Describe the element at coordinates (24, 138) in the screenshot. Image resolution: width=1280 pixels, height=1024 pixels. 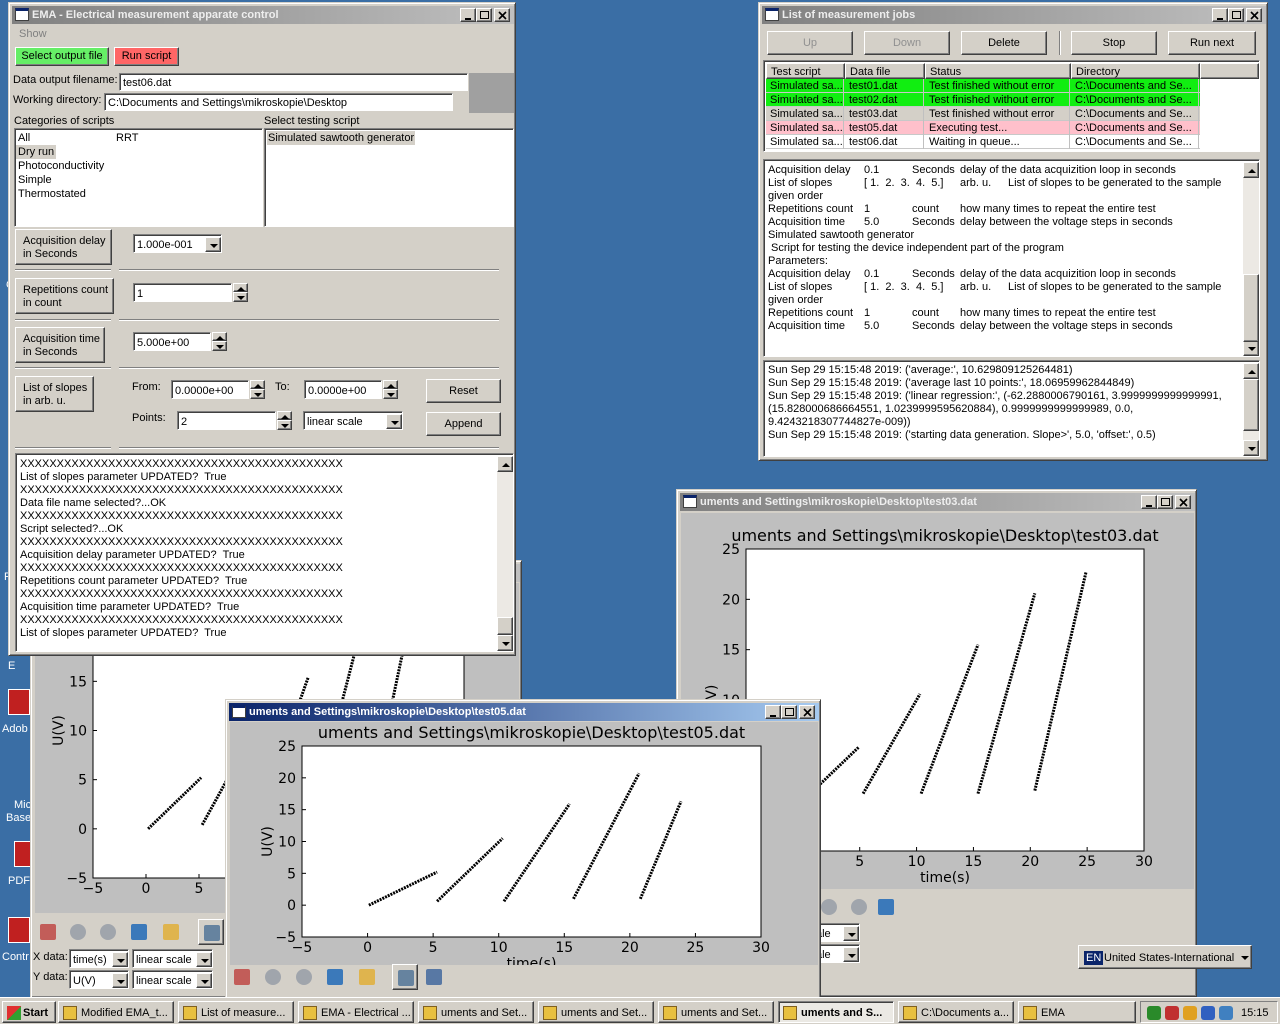
I see `category-item: All` at that location.